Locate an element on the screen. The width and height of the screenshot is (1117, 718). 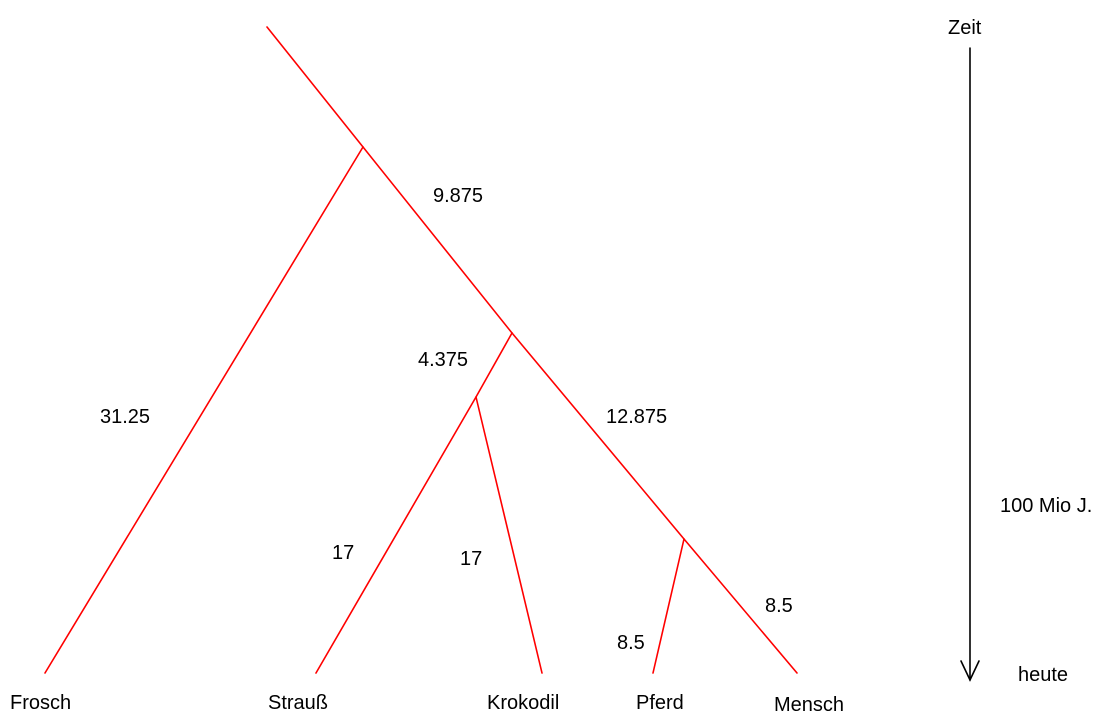
branch-root is located at coordinates (315, 87).